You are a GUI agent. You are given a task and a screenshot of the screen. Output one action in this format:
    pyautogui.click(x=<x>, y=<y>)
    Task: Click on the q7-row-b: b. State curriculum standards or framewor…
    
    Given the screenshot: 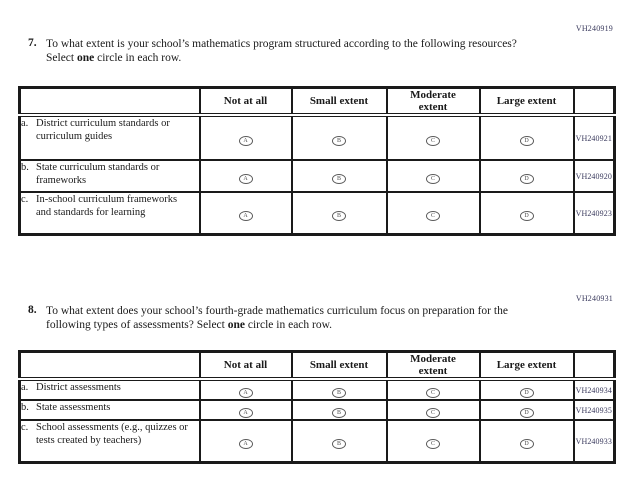 What is the action you would take?
    pyautogui.click(x=317, y=176)
    